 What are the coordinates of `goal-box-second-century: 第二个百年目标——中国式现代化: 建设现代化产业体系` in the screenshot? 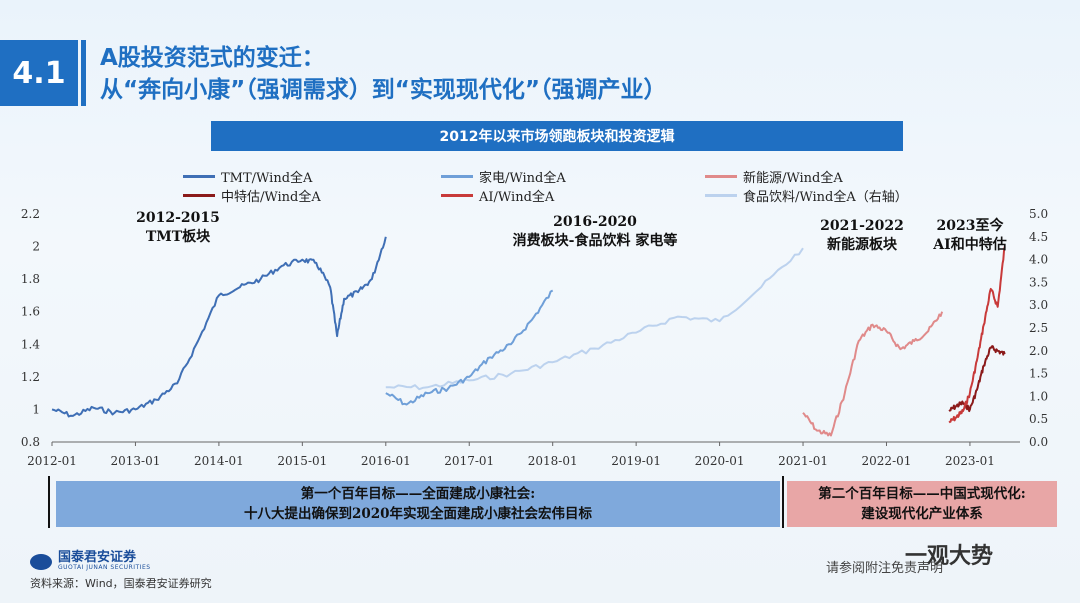 It's located at (922, 504).